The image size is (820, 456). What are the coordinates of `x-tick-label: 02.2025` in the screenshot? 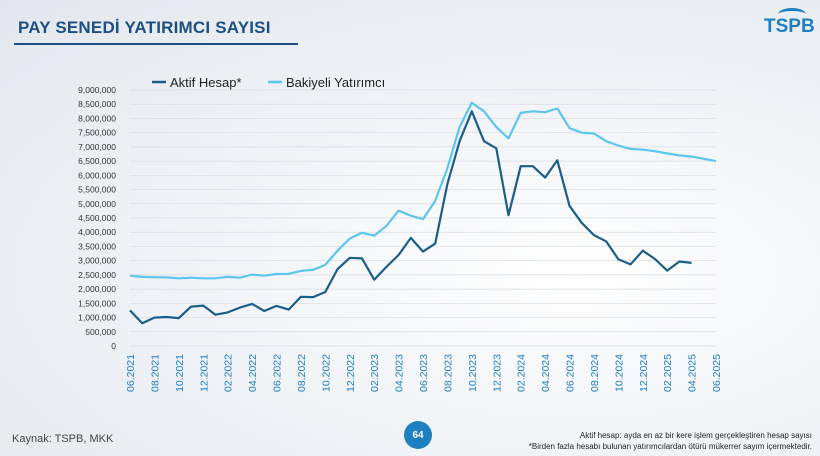 It's located at (668, 373).